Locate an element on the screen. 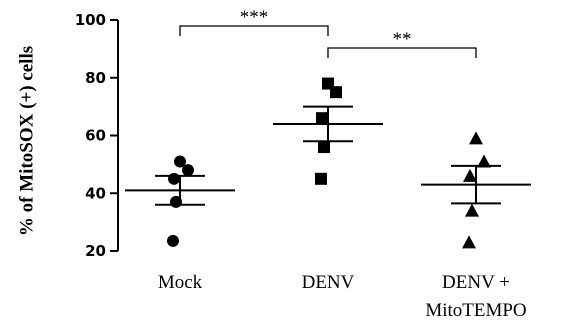 The width and height of the screenshot is (580, 334). sig-bracket: *** is located at coordinates (254, 21).